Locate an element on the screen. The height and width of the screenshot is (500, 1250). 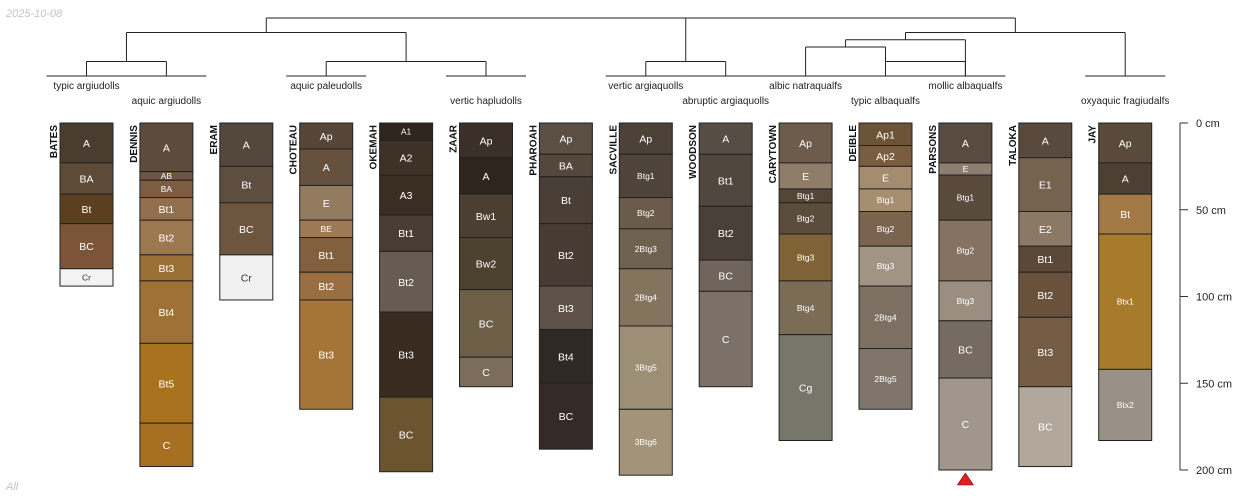
horizon-label: 2Btg3 is located at coordinates (646, 249).